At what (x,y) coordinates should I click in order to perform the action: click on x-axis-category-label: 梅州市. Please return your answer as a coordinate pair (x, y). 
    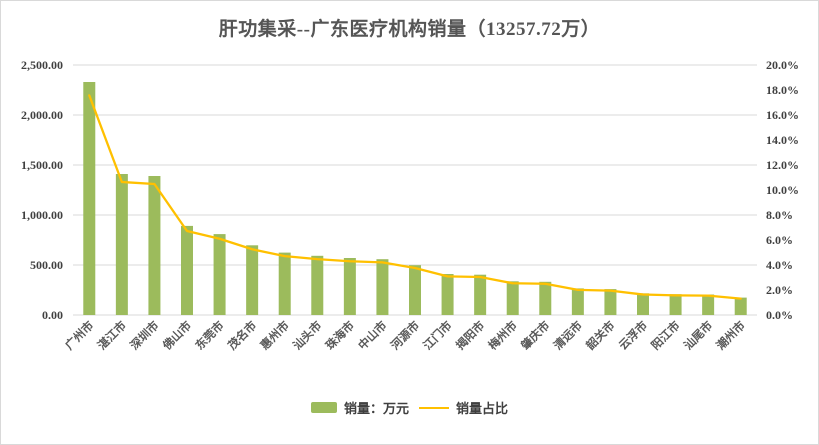
    Looking at the image, I should click on (503, 335).